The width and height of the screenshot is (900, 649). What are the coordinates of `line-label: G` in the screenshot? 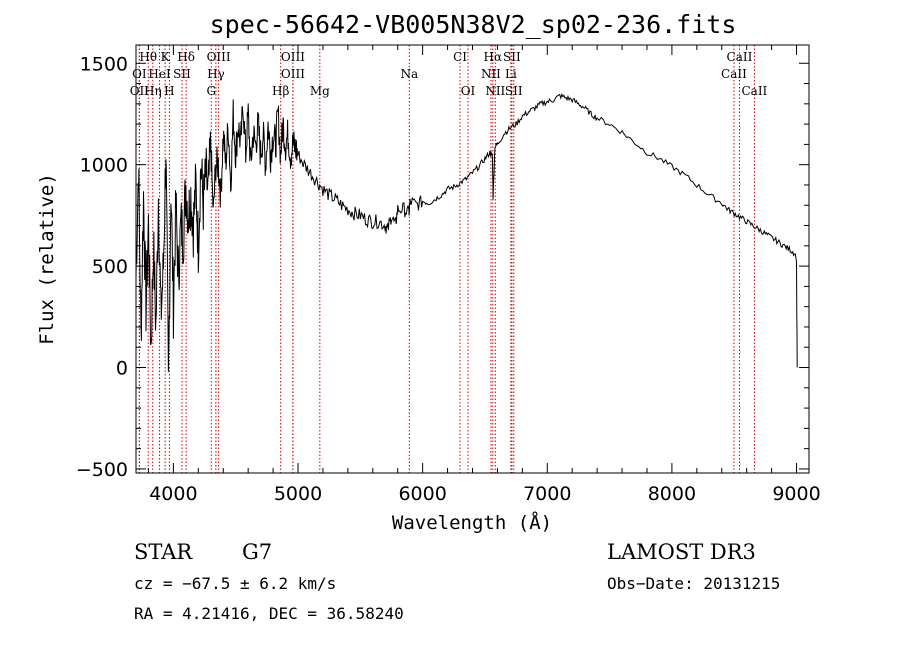 It's located at (211, 91).